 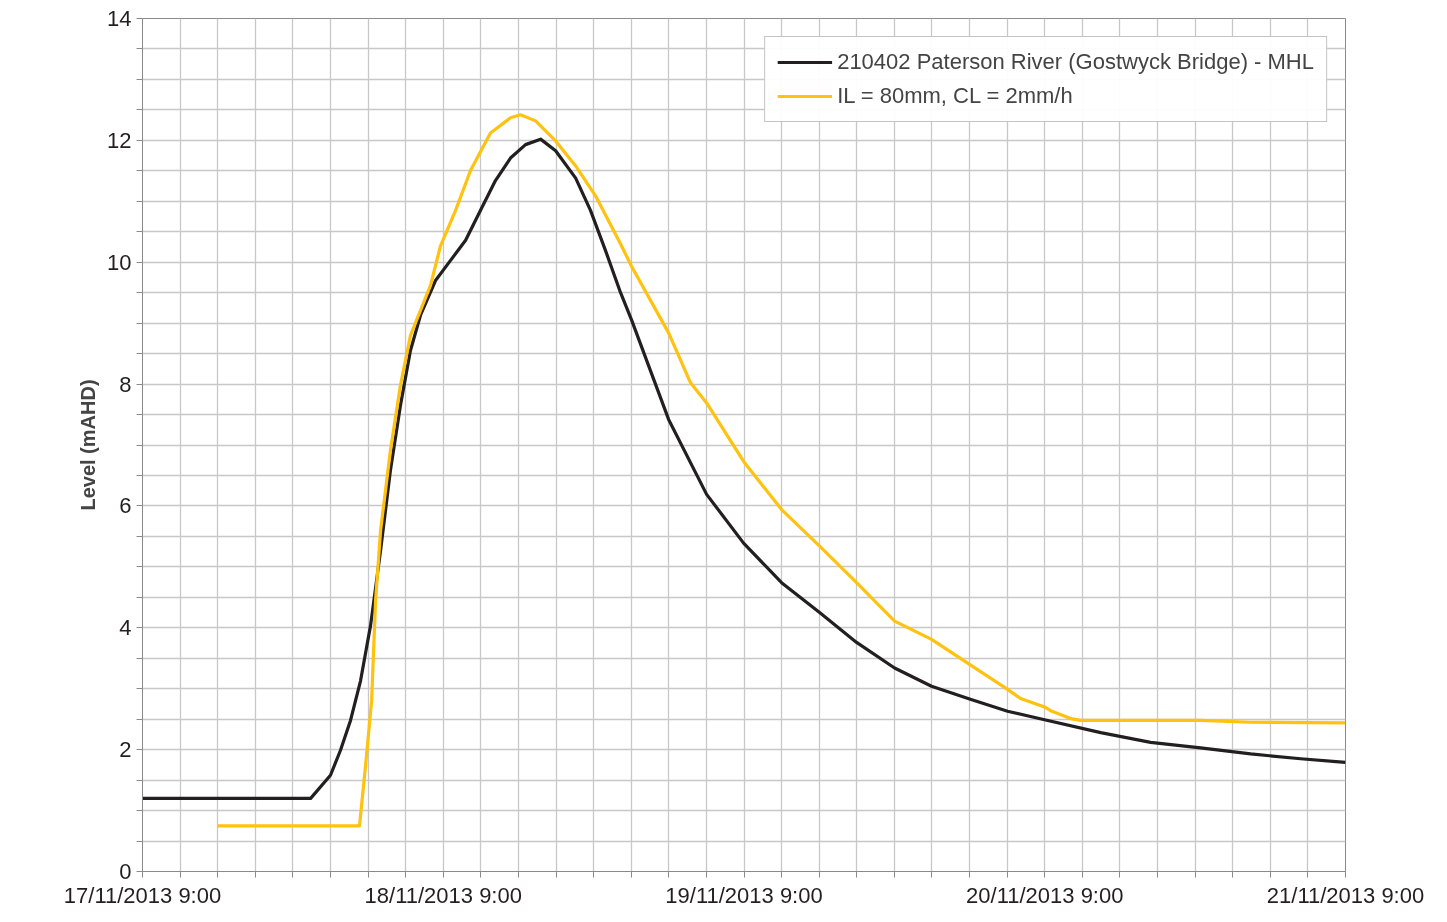 I want to click on legend-label: IL = 80mm, CL = 2mm/h, so click(x=955, y=96).